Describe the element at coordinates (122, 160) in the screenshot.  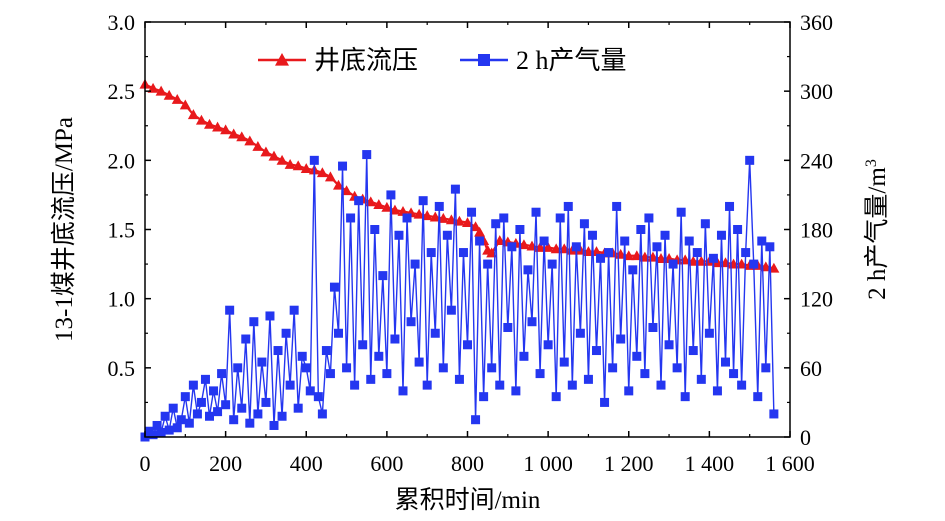
I see `y-left-tick-label: 2.0` at that location.